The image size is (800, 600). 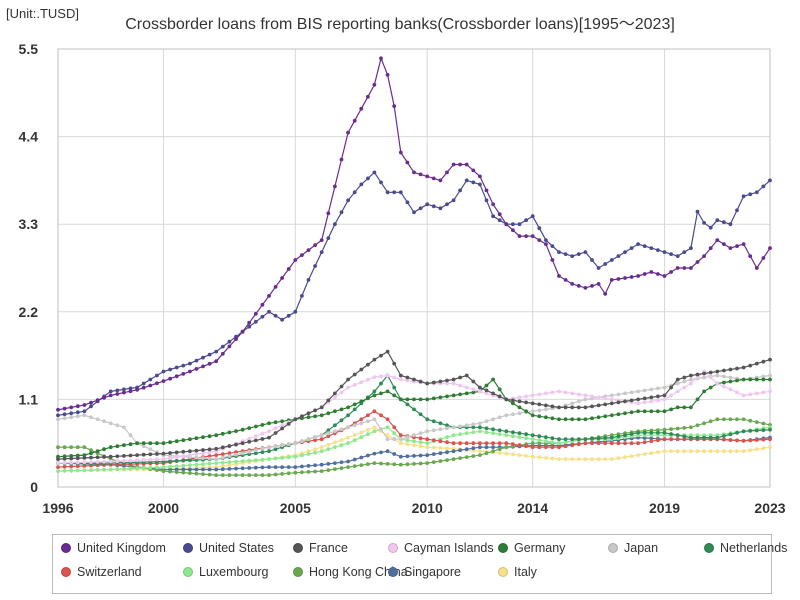 I want to click on legend-item: United Kingdom, so click(x=113, y=548).